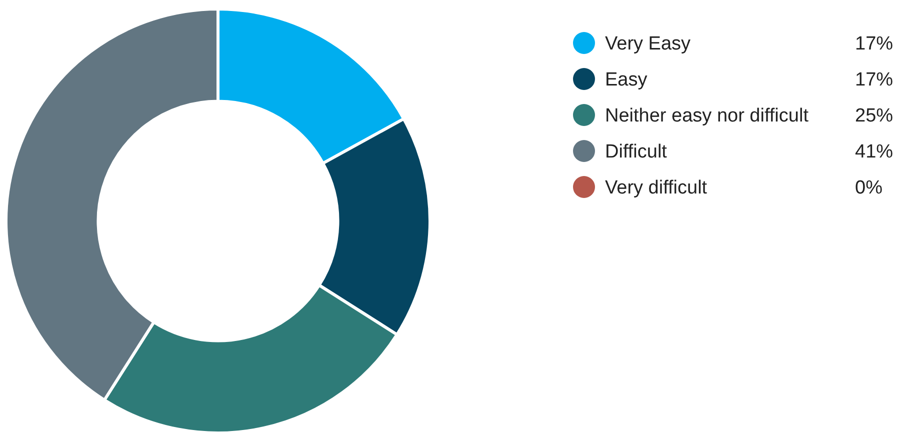 The image size is (904, 434). Describe the element at coordinates (636, 152) in the screenshot. I see `legend-label: Difficult` at that location.